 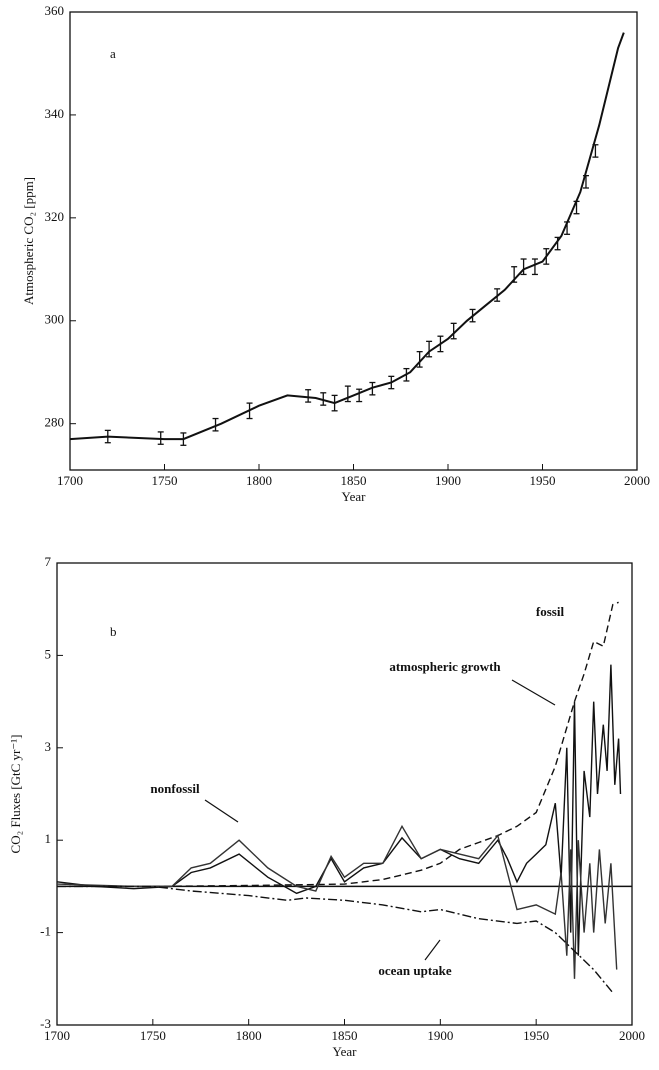 What do you see at coordinates (55, 422) in the screenshot?
I see `y-tick-label: 280` at bounding box center [55, 422].